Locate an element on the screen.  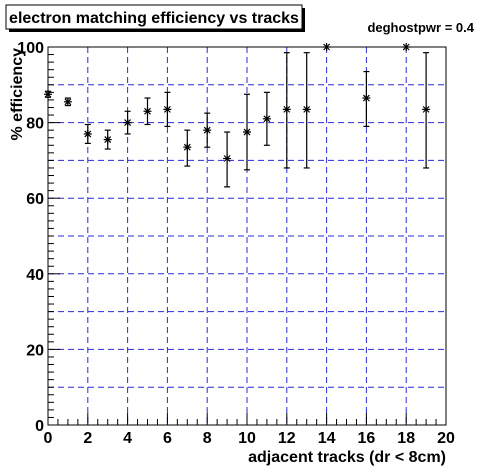
y-axis-title: % efficiency is located at coordinates (17, 94).